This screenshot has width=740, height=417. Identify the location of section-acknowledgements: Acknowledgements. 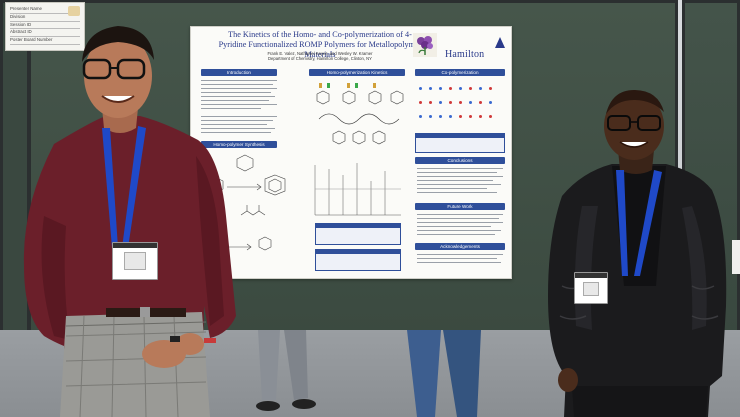
(460, 246).